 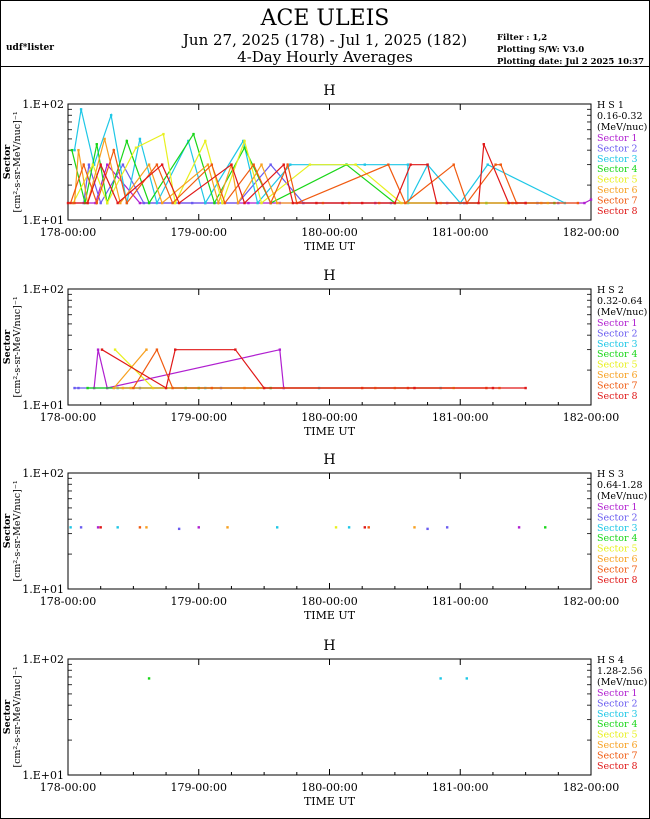 What do you see at coordinates (617, 580) in the screenshot?
I see `legend-entry: Sector 8` at bounding box center [617, 580].